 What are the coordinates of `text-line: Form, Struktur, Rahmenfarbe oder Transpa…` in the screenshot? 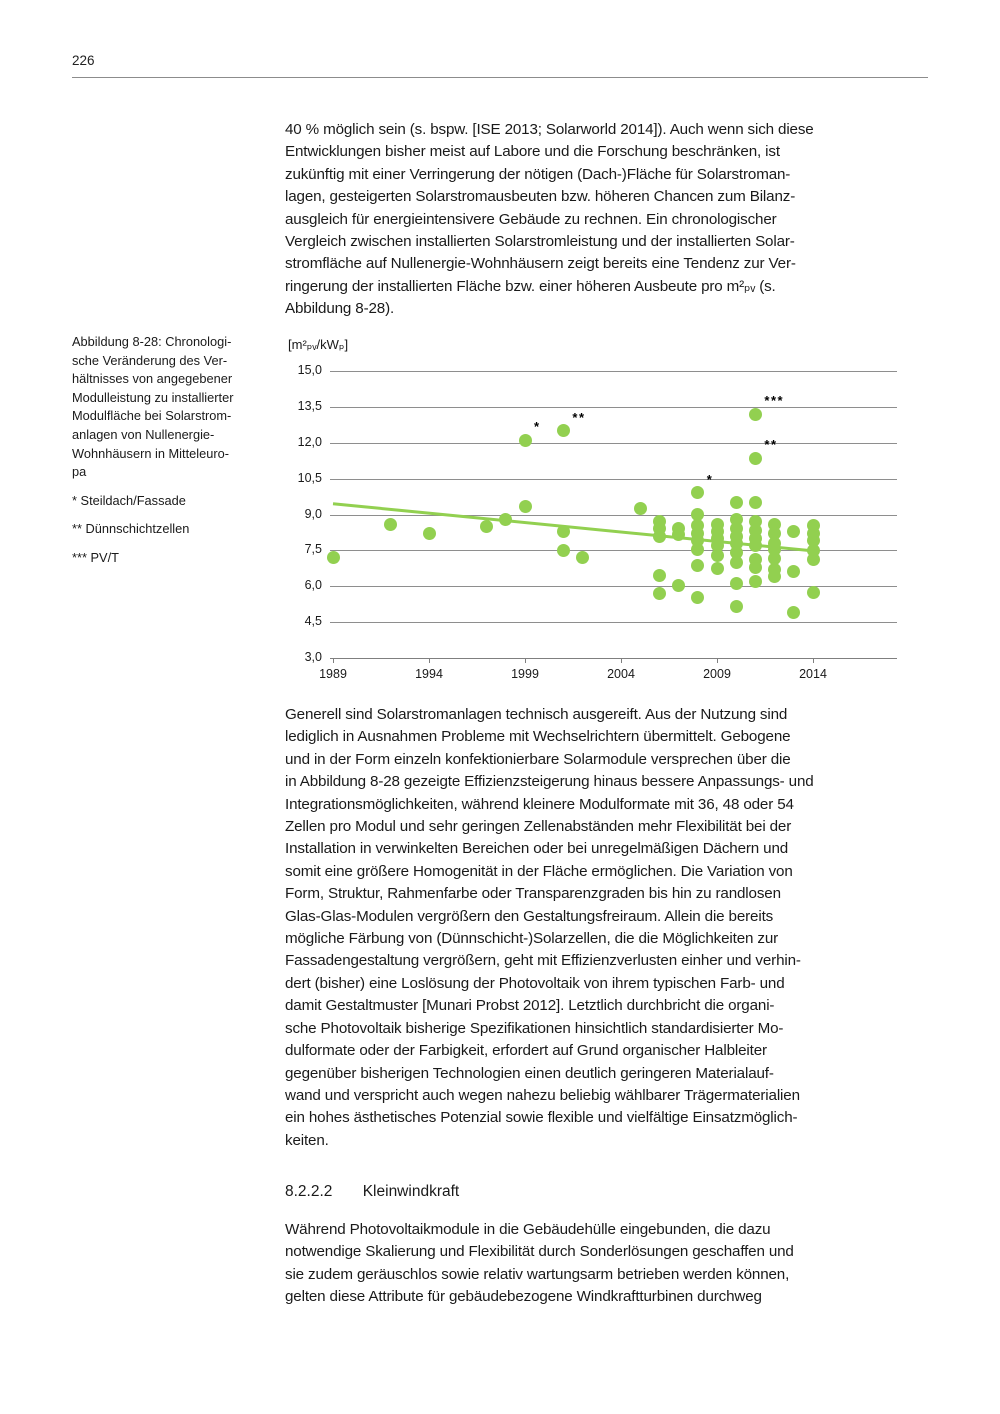 It's located at (533, 894).